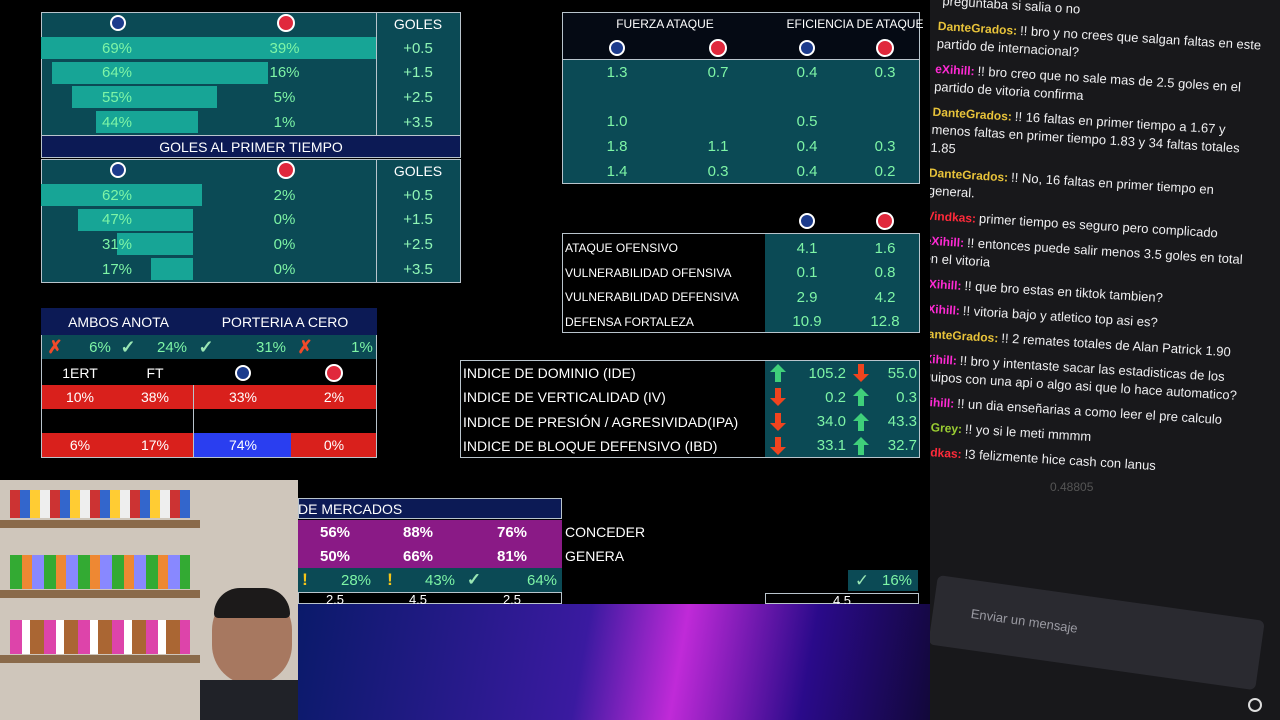 Image resolution: width=1280 pixels, height=720 pixels. What do you see at coordinates (605, 532) in the screenshot?
I see `market-label: CONCEDER` at bounding box center [605, 532].